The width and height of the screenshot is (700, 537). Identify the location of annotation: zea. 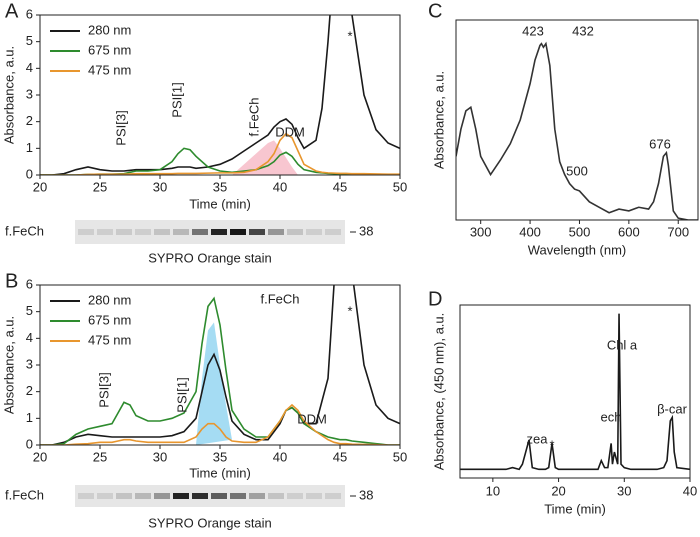
(538, 438).